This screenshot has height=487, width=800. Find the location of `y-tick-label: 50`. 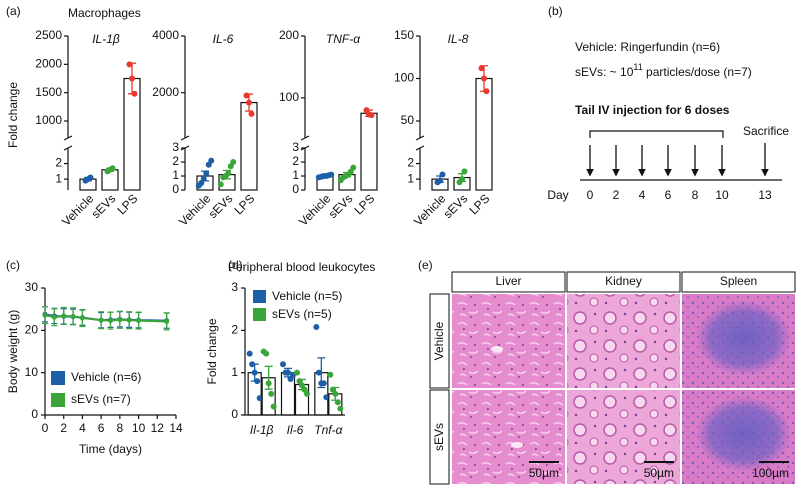

y-tick-label: 50 is located at coordinates (408, 120).